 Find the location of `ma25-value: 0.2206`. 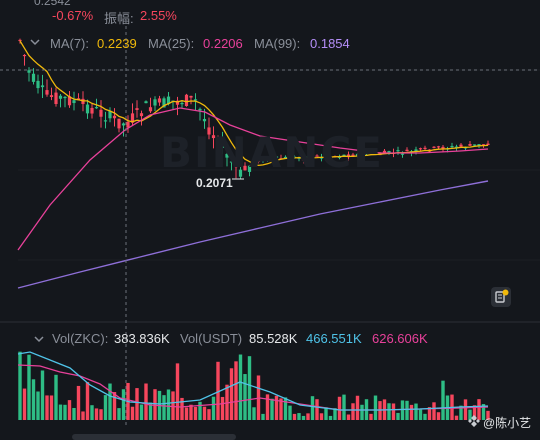

ma25-value: 0.2206 is located at coordinates (223, 43).